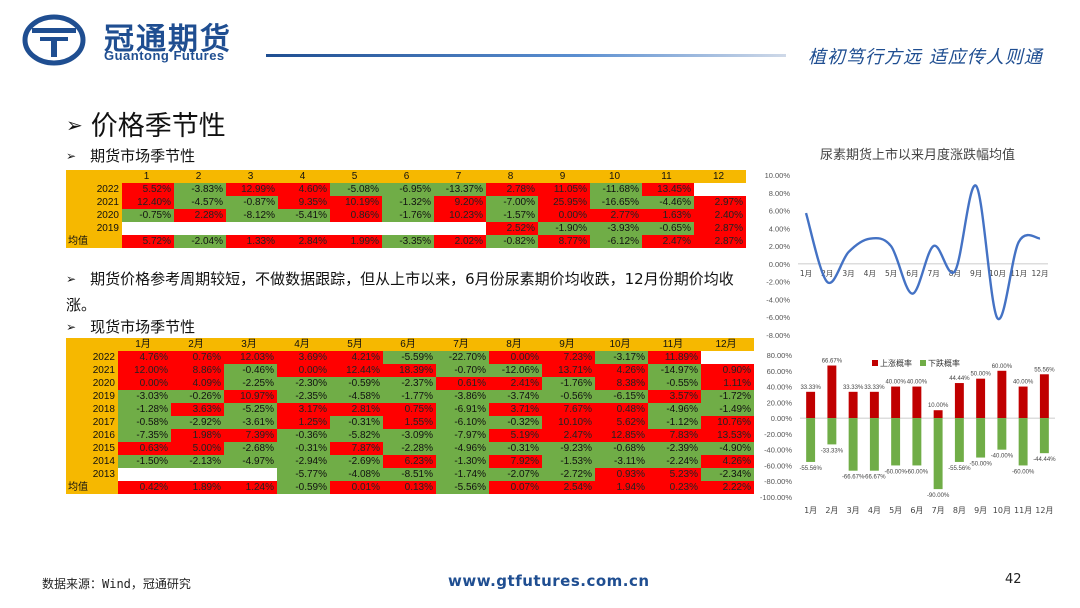 This screenshot has height=608, width=1080. Describe the element at coordinates (197, 409) in the screenshot. I see `table-cell: 3.63%` at that location.